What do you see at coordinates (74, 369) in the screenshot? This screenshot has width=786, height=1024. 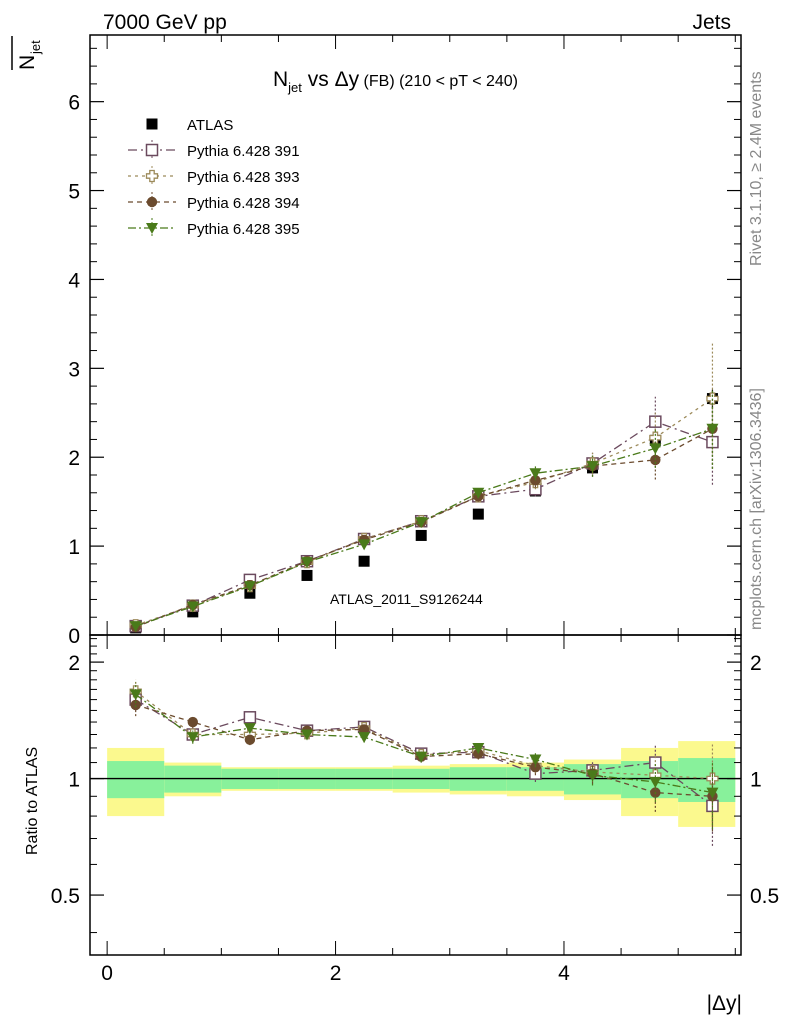 I see `main-ytick-label: 3` at bounding box center [74, 369].